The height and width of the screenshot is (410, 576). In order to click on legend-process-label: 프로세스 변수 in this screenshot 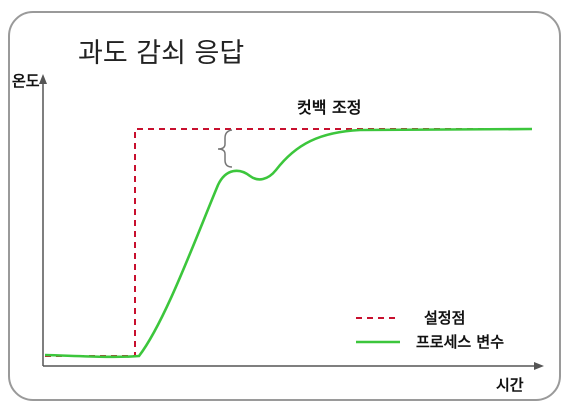, I will do `click(460, 342)`.